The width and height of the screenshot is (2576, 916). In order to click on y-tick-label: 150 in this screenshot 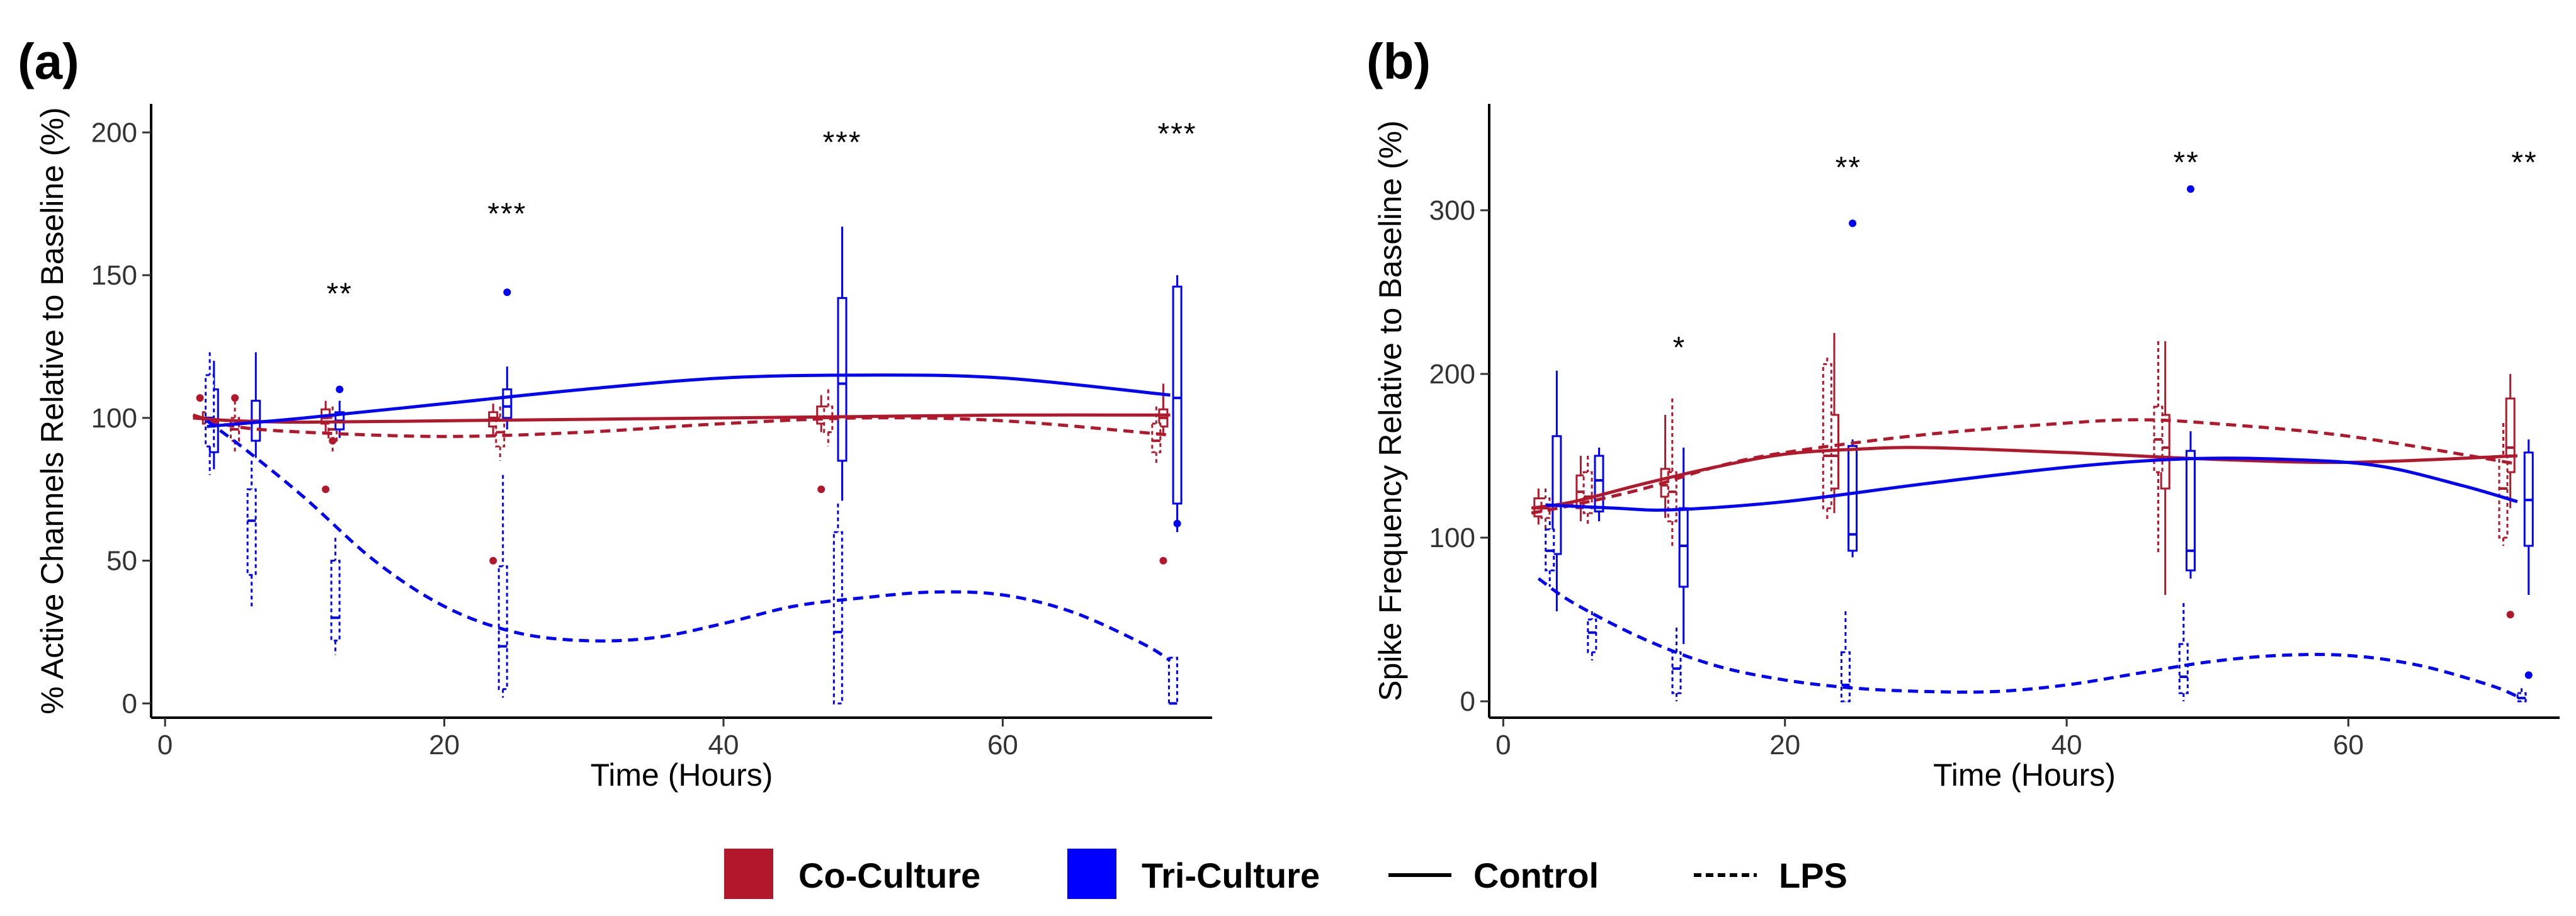, I will do `click(114, 275)`.